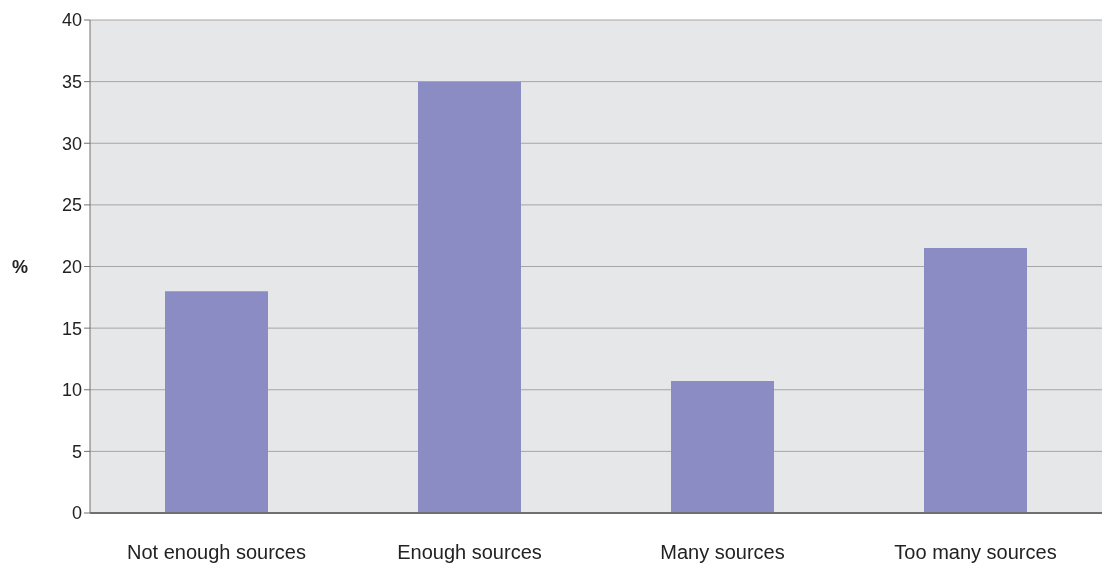  I want to click on y-tick-label: 40, so click(71, 20).